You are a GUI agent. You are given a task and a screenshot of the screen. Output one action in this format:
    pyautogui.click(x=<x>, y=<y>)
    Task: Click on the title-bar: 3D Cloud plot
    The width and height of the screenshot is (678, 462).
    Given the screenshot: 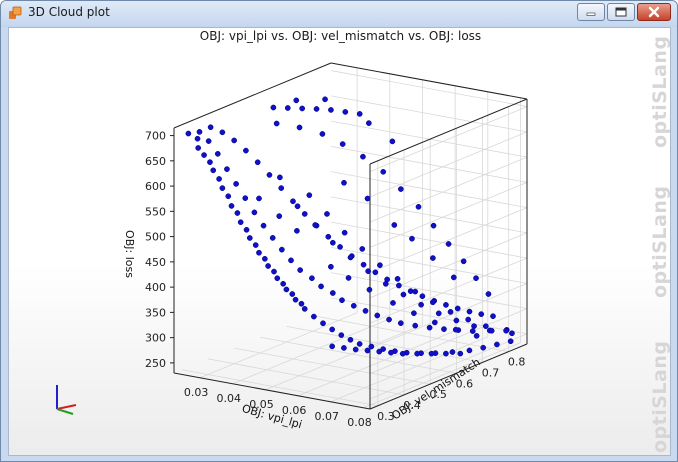 What is the action you would take?
    pyautogui.click(x=339, y=14)
    